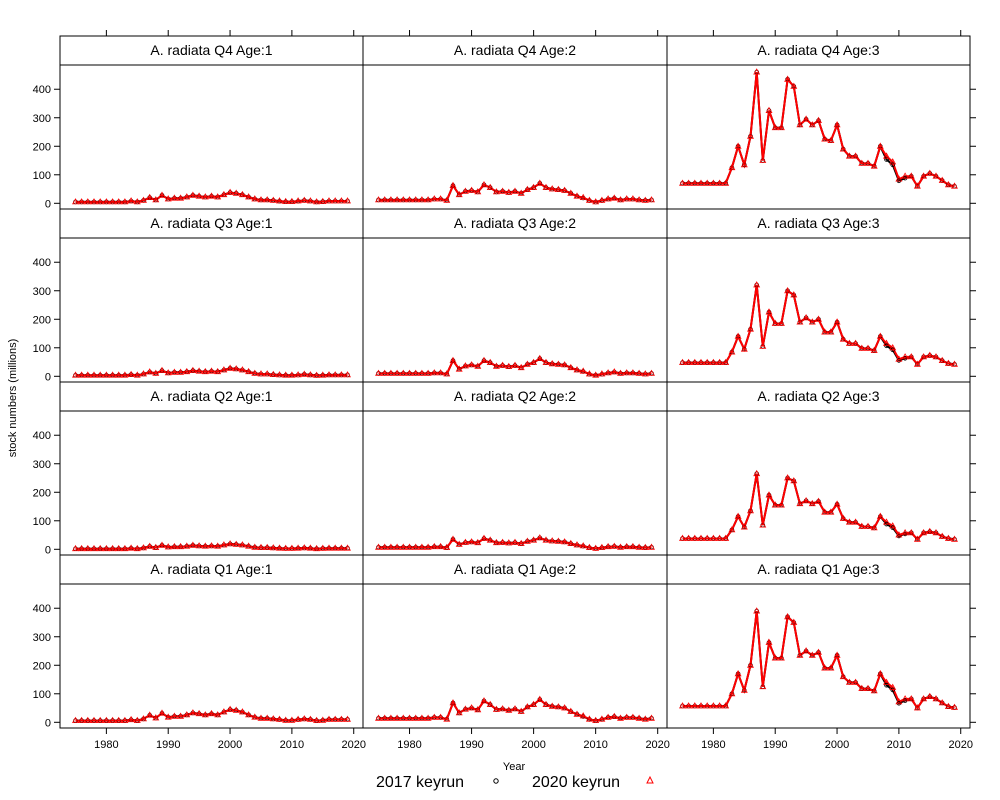  I want to click on x-tick-label: 2020, so click(353, 745).